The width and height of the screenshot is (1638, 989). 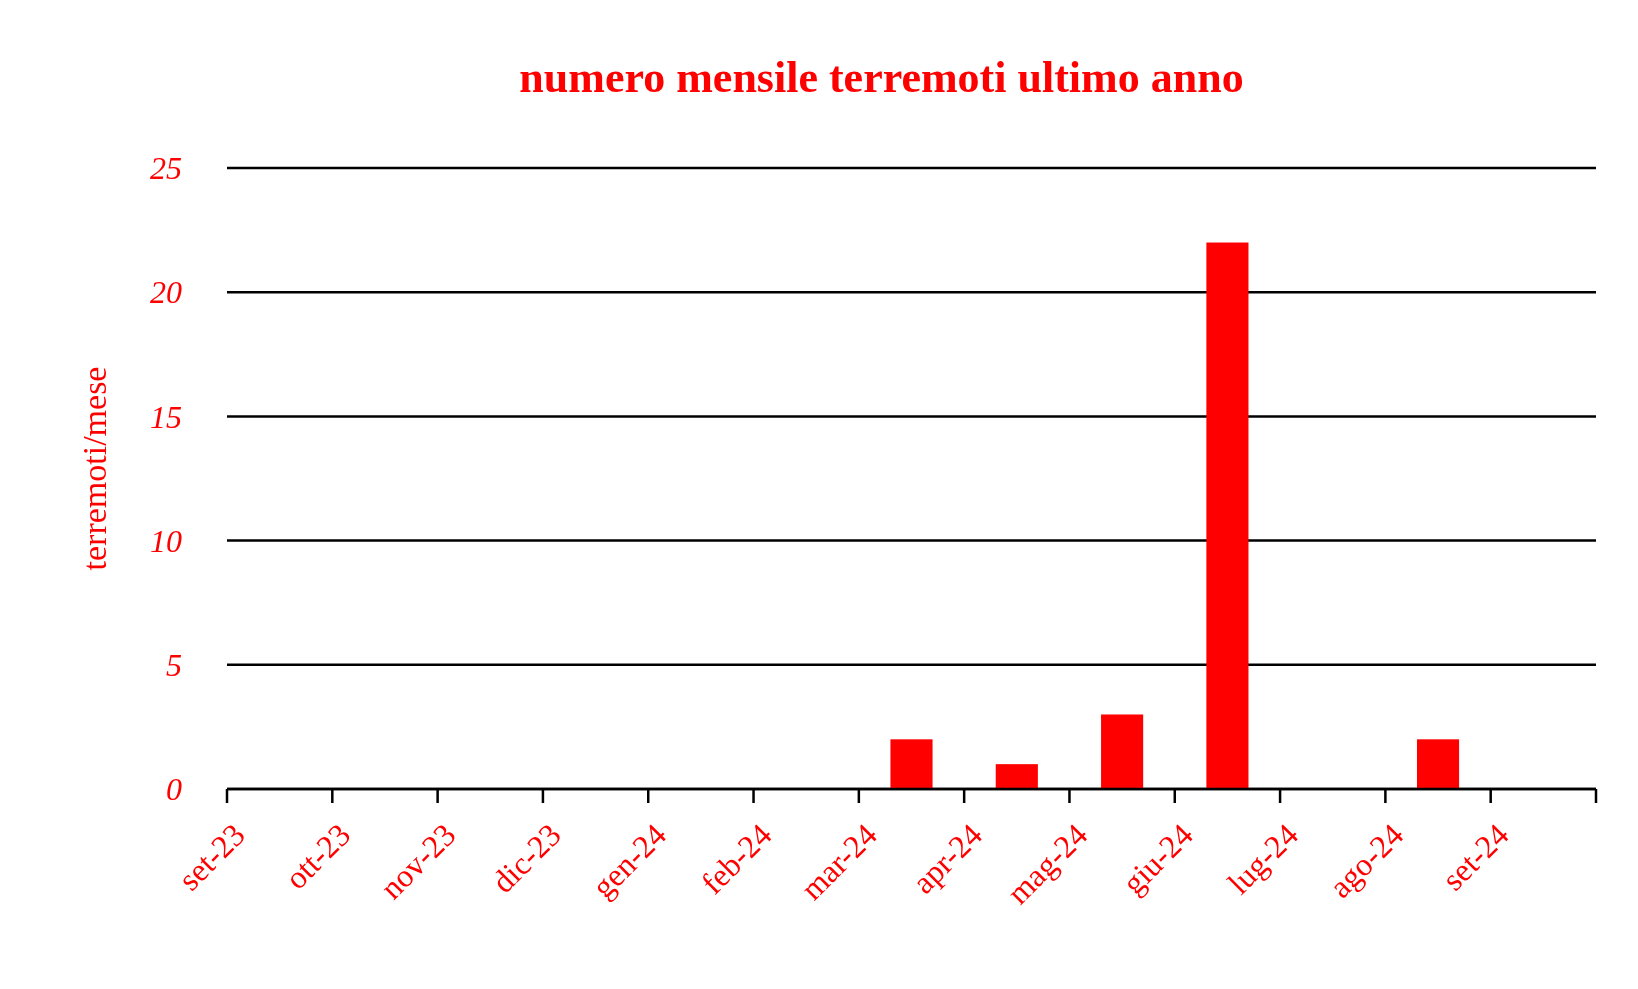 What do you see at coordinates (94, 468) in the screenshot?
I see `y-axis-title: terremoti/mese` at bounding box center [94, 468].